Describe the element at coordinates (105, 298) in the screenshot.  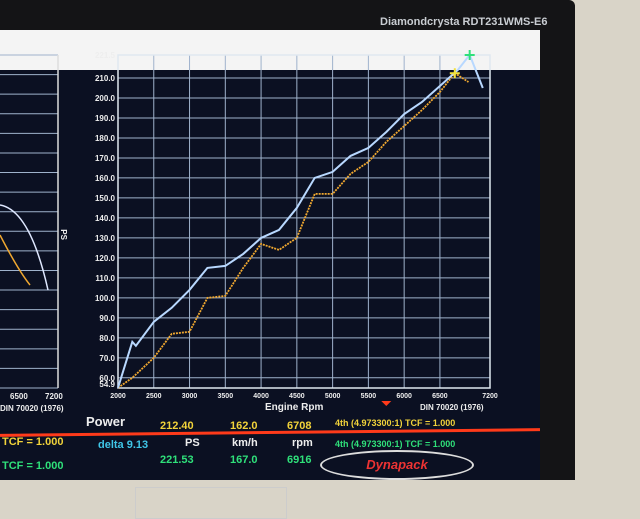
I see `y-tick-label: 100.0` at that location.